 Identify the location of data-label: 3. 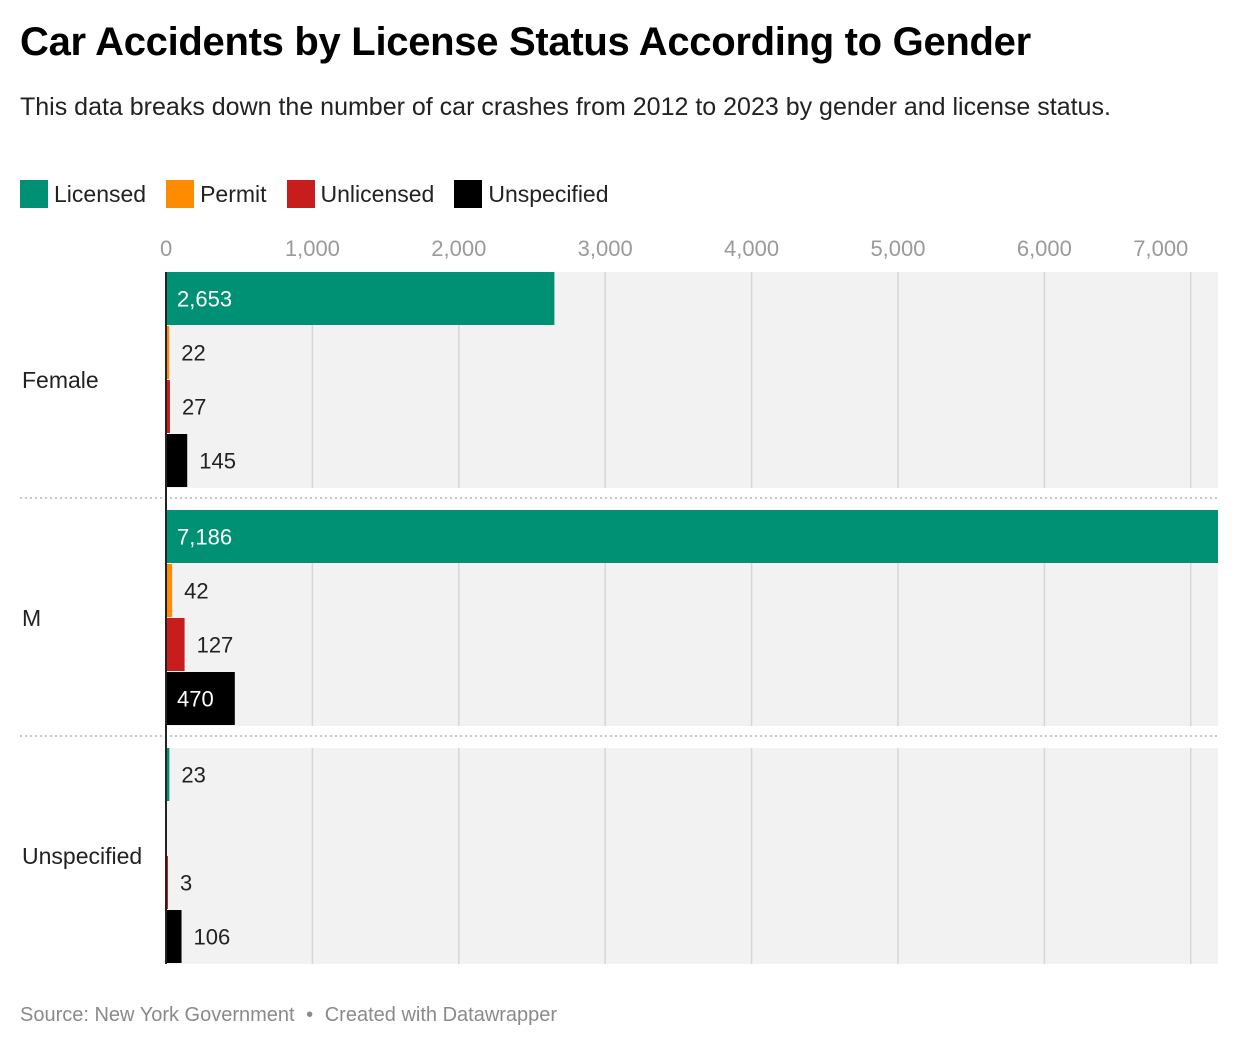
(186, 883).